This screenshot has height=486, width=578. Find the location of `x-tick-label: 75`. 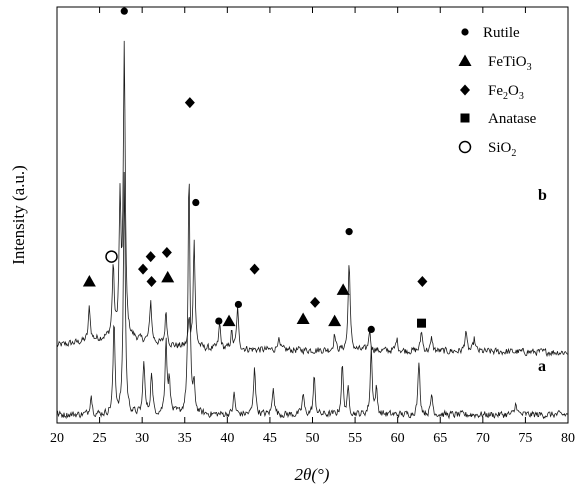

x-tick-label: 75 is located at coordinates (525, 438).